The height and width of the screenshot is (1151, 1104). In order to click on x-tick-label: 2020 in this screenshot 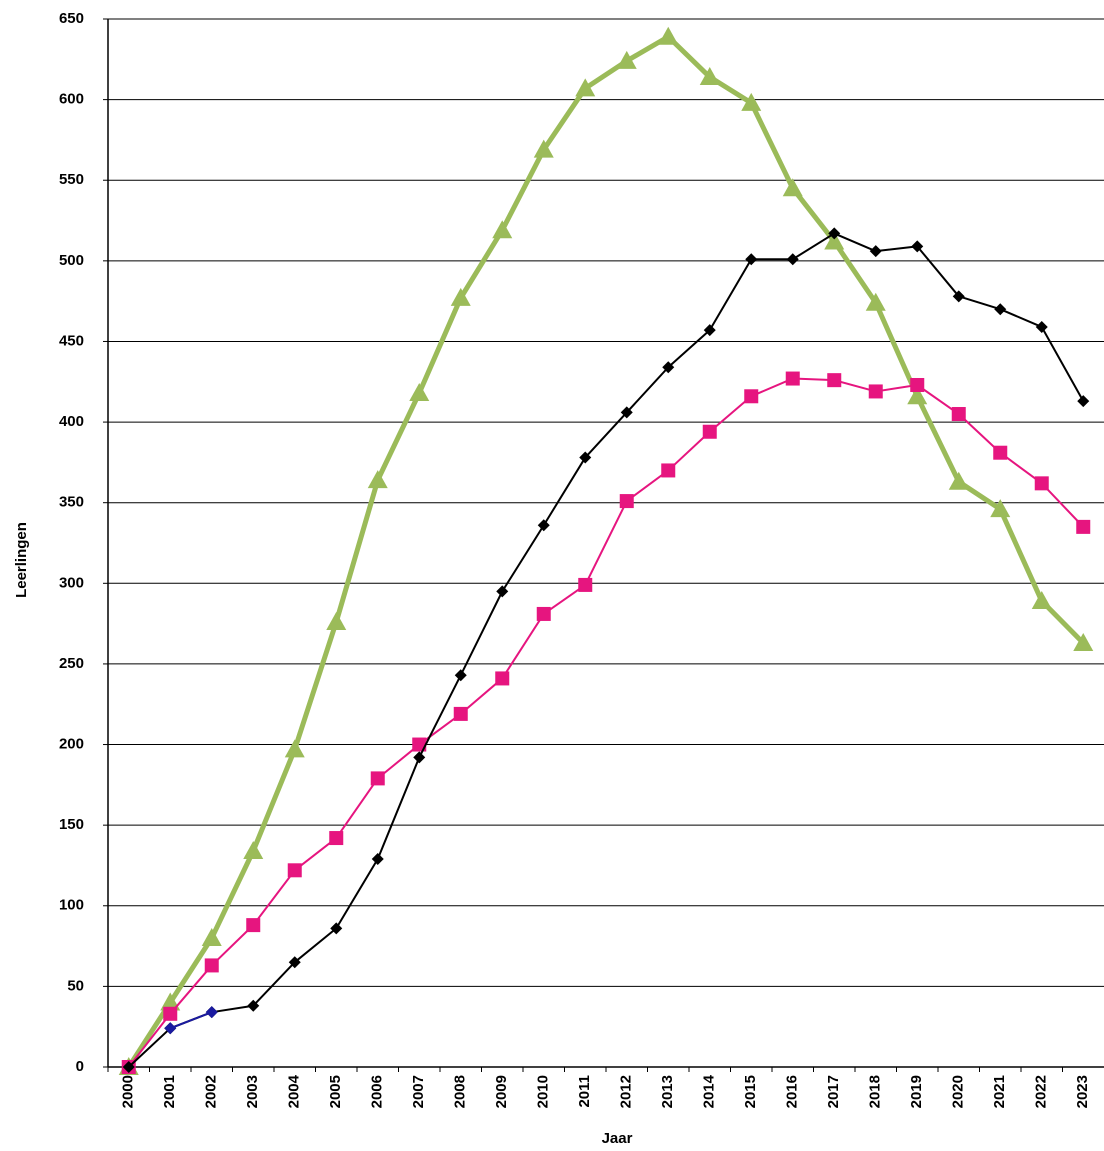, I will do `click(958, 1091)`.